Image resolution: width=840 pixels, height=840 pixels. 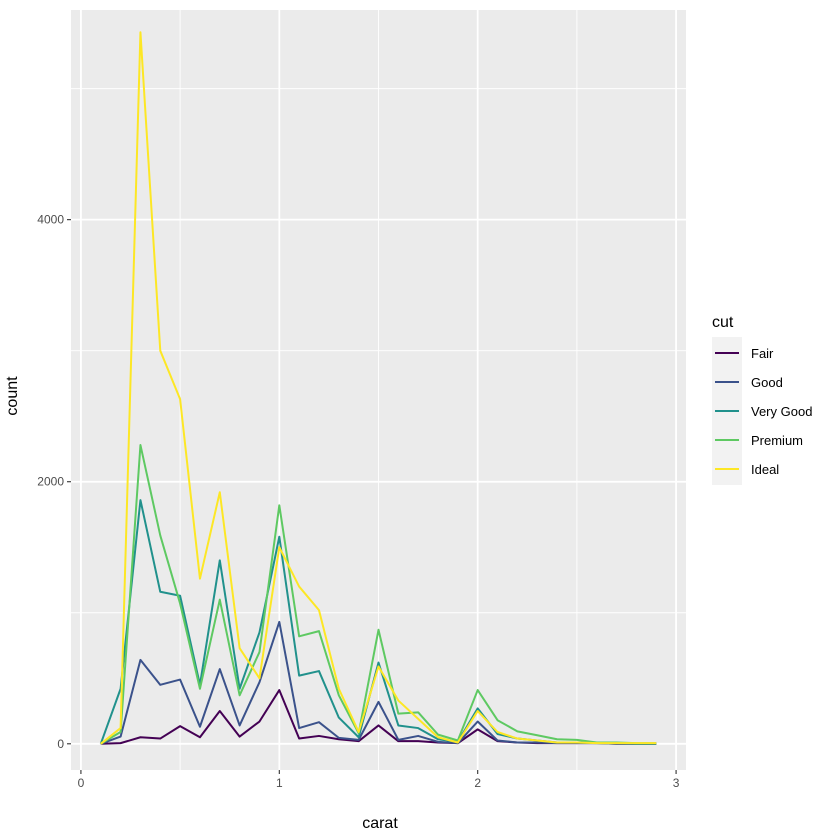 What do you see at coordinates (279, 783) in the screenshot?
I see `x-tick-label: 1` at bounding box center [279, 783].